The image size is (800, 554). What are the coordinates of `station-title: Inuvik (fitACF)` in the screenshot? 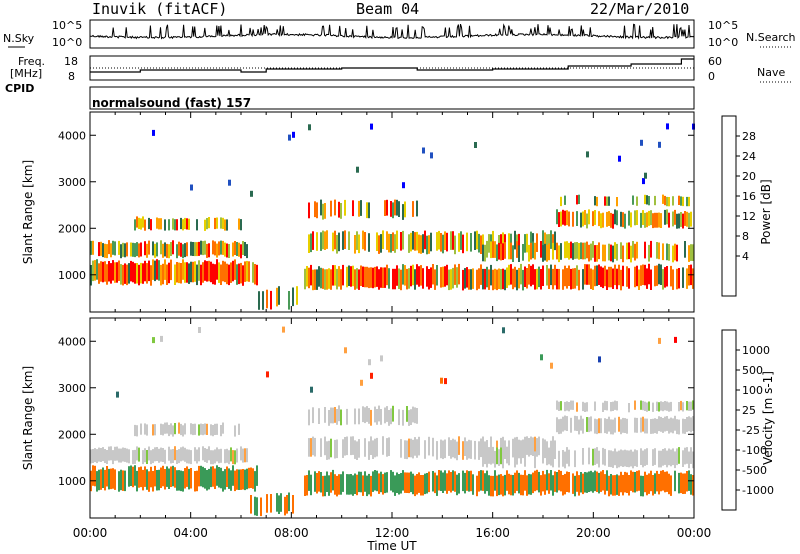 It's located at (160, 9).